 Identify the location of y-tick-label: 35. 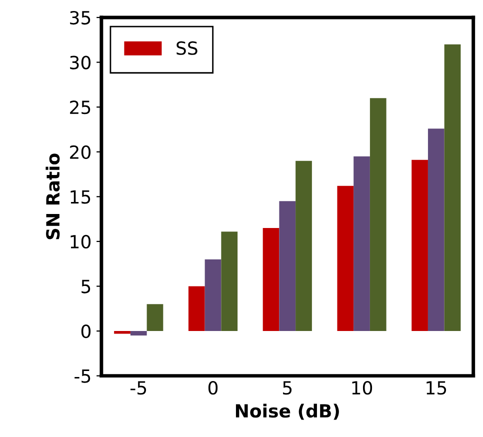
(80, 17).